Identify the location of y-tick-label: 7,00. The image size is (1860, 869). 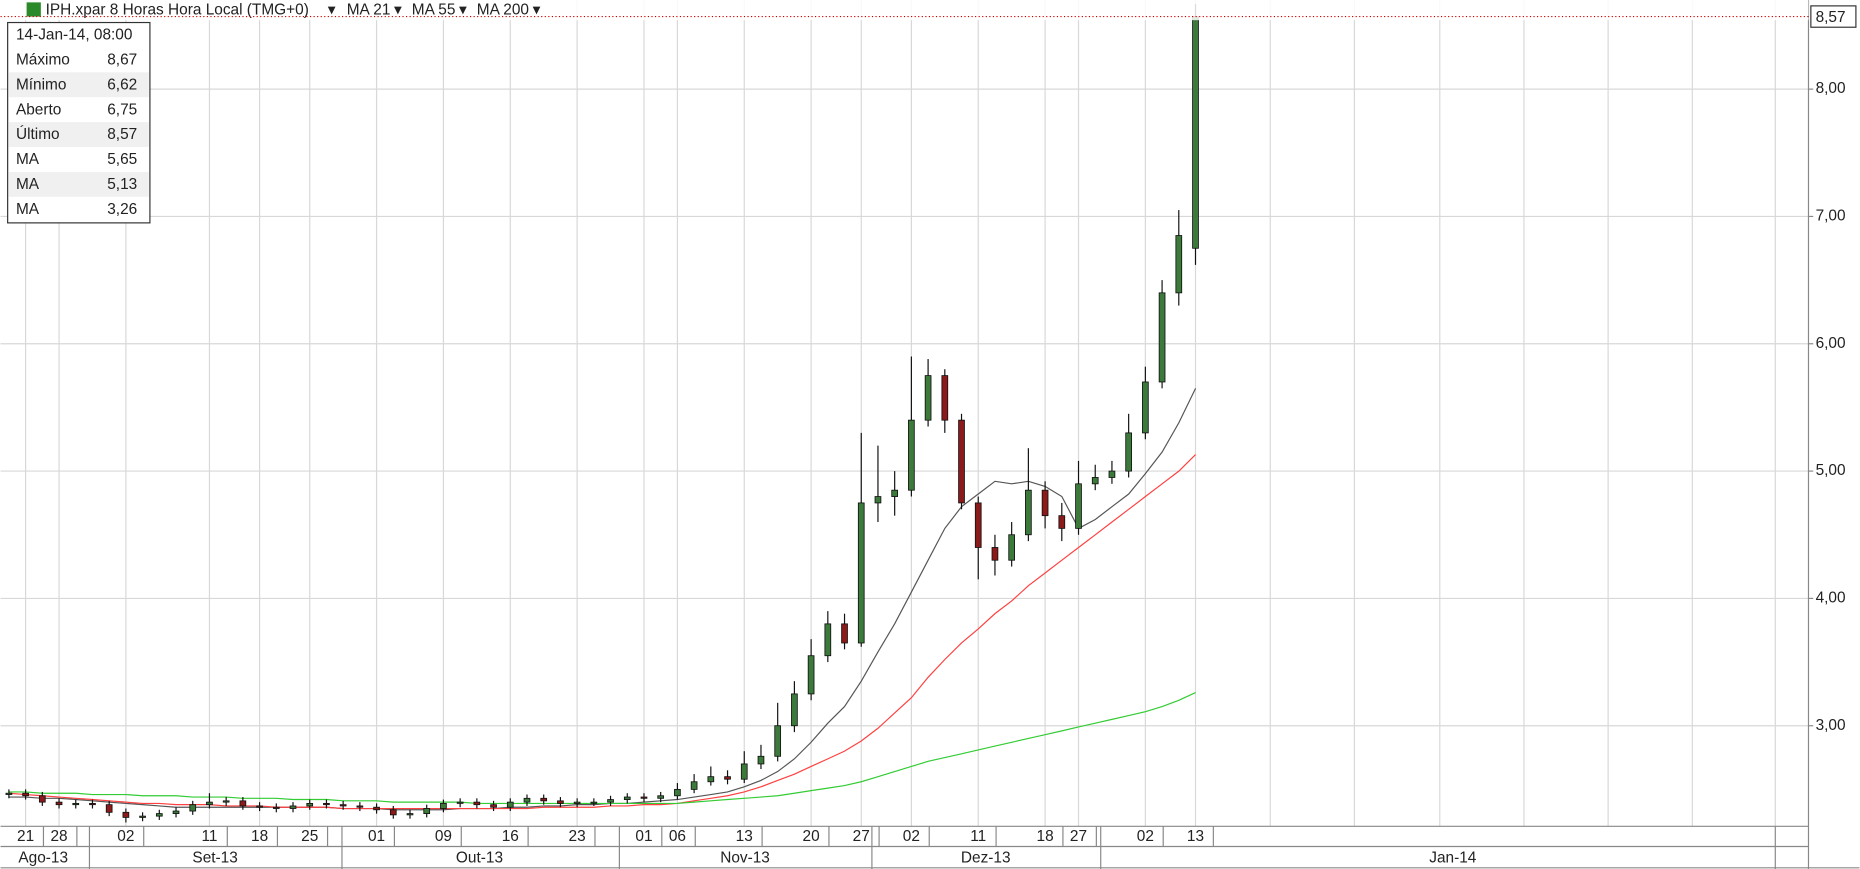
(1831, 216).